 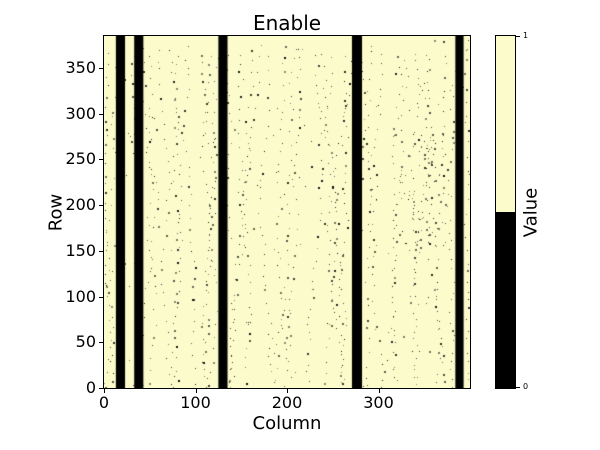 I want to click on x-axis-label: Column, so click(x=287, y=423).